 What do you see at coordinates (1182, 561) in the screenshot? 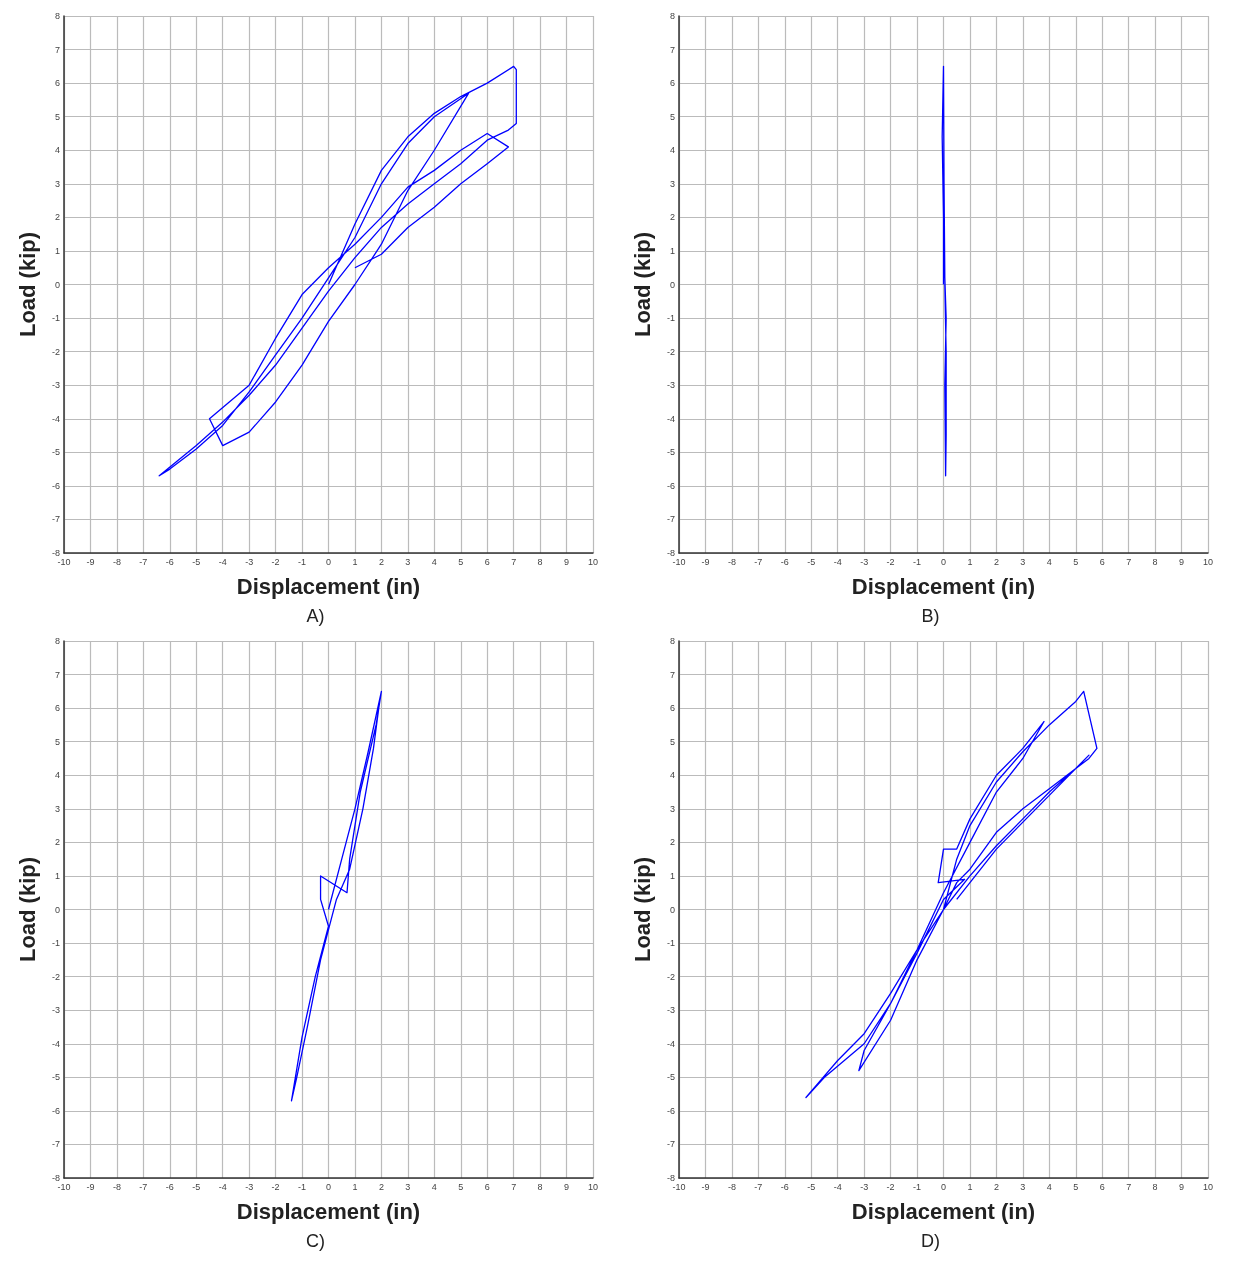
I see `x-tick-label: 9` at bounding box center [1182, 561].